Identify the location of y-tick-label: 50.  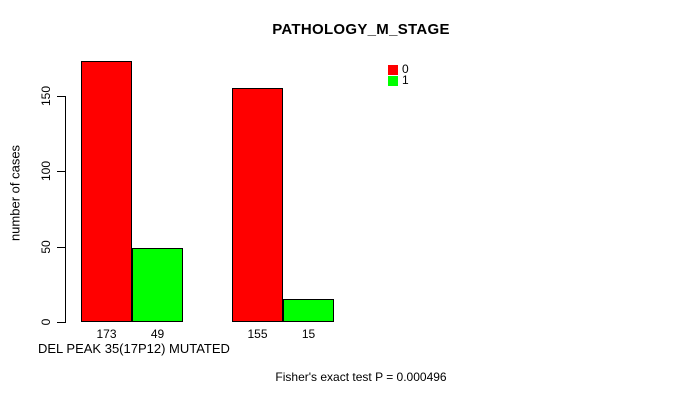
(46, 247).